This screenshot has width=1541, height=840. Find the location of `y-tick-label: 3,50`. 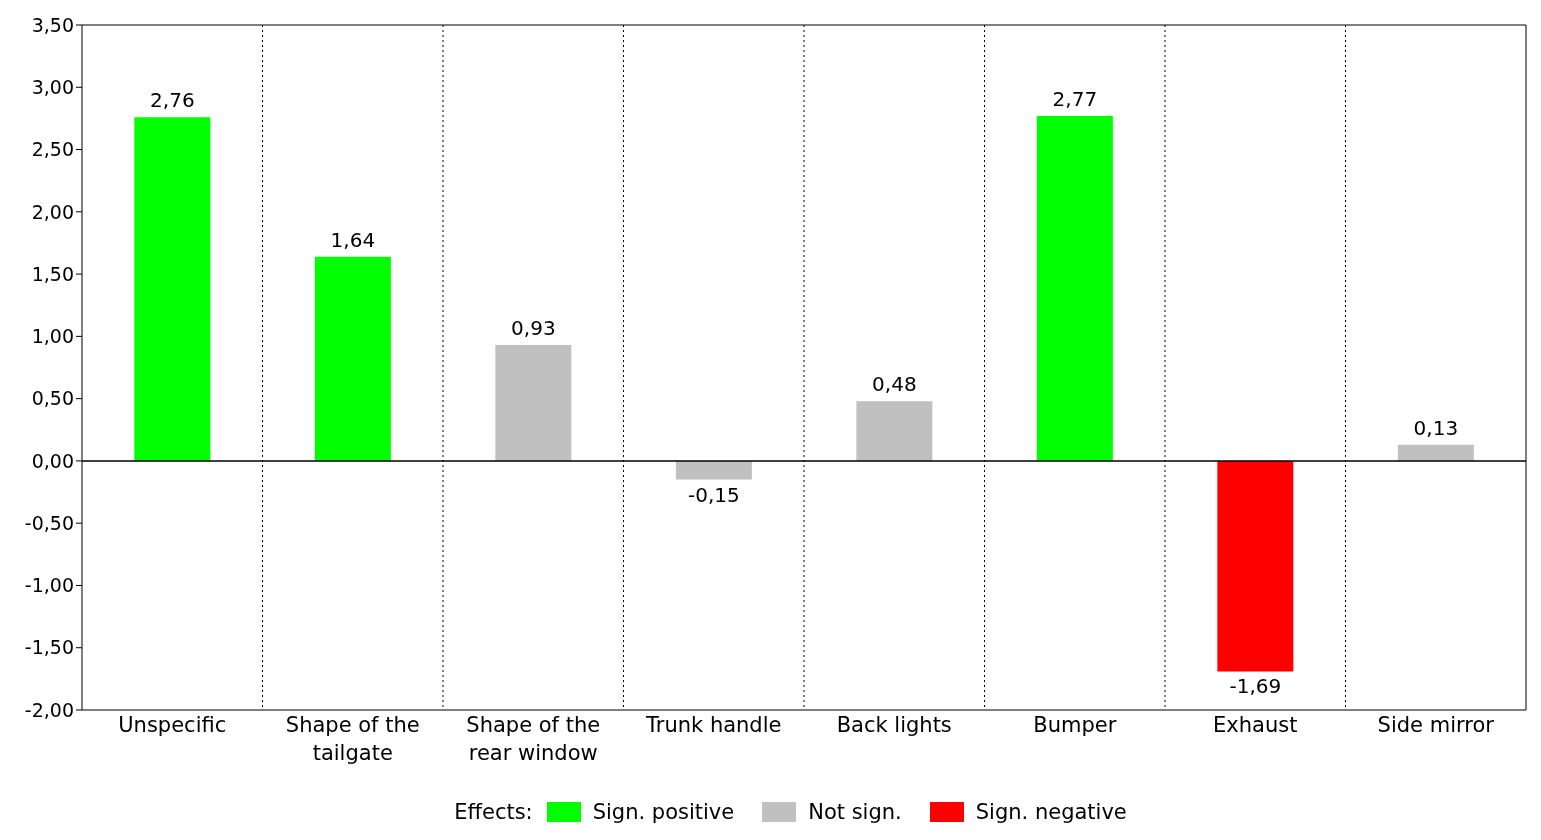

y-tick-label: 3,50 is located at coordinates (52, 24).